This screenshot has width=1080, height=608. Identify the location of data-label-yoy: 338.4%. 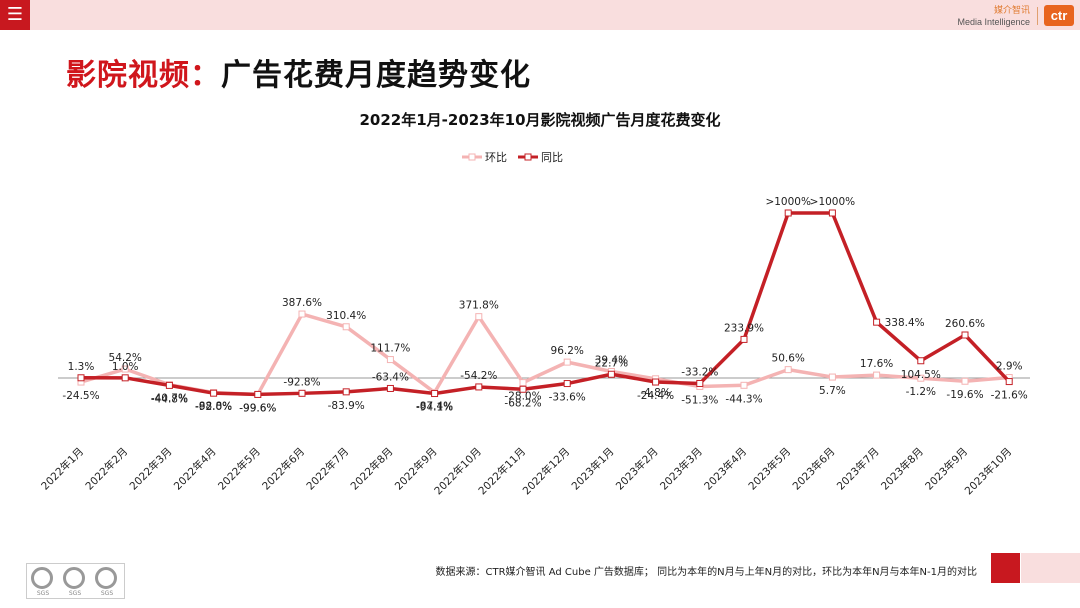
(905, 323).